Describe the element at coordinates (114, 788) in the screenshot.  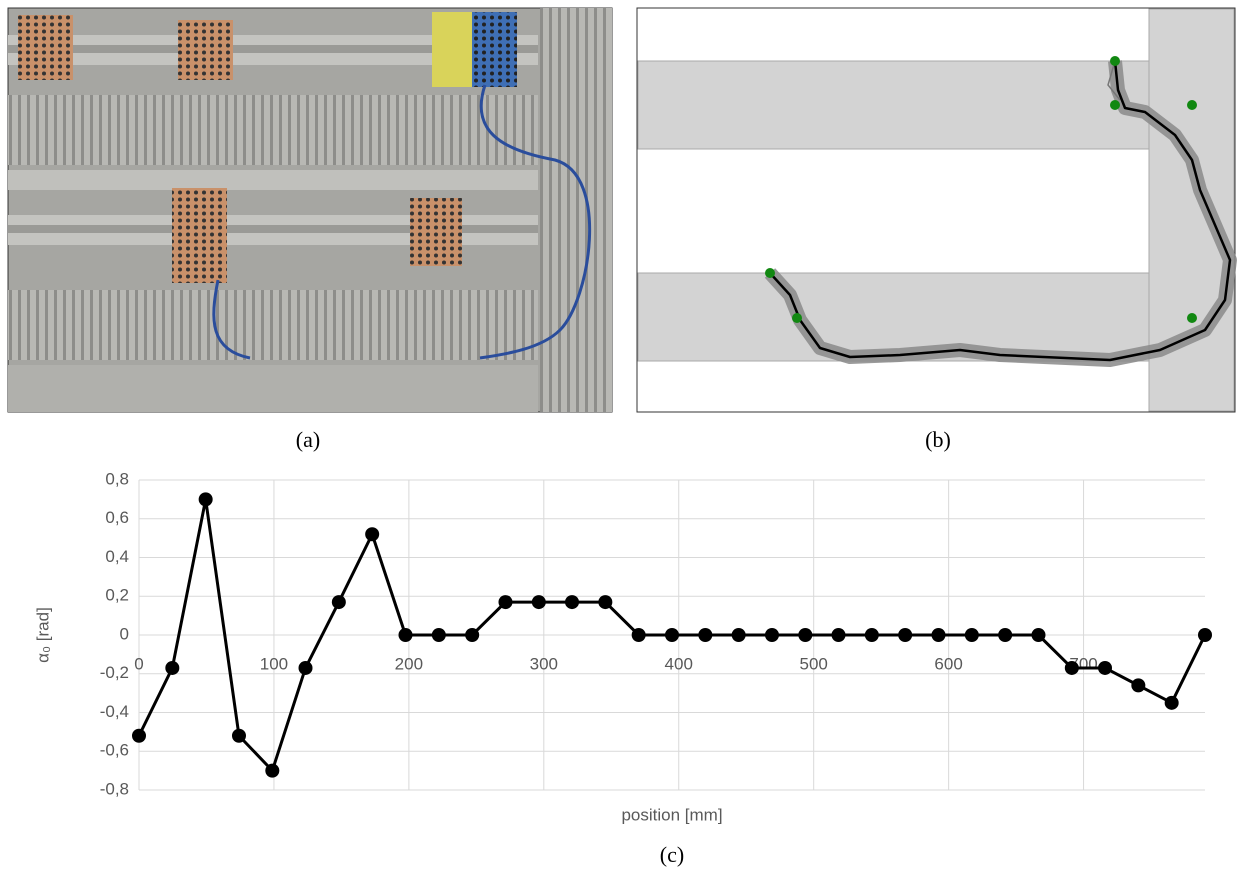
I see `y-tick-label: -0,8` at that location.